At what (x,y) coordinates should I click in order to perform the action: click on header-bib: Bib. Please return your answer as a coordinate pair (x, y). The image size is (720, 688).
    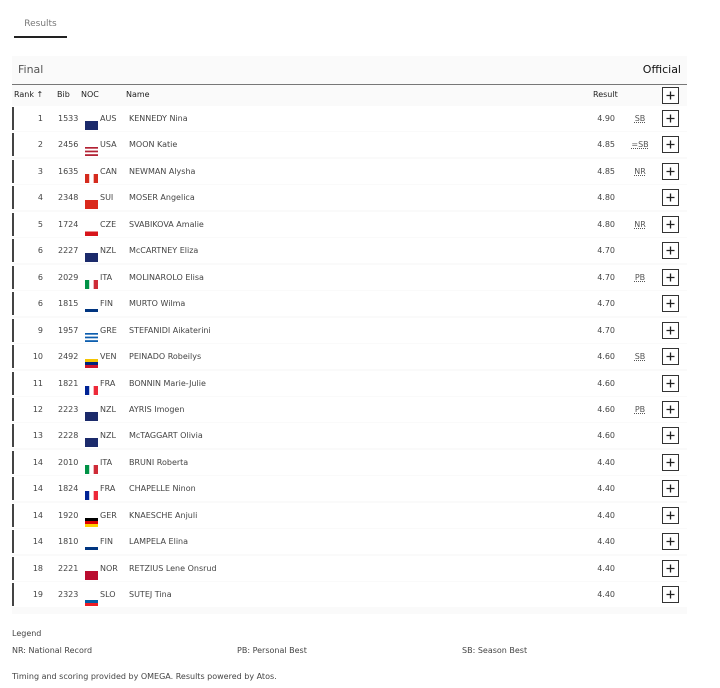
    Looking at the image, I should click on (63, 94).